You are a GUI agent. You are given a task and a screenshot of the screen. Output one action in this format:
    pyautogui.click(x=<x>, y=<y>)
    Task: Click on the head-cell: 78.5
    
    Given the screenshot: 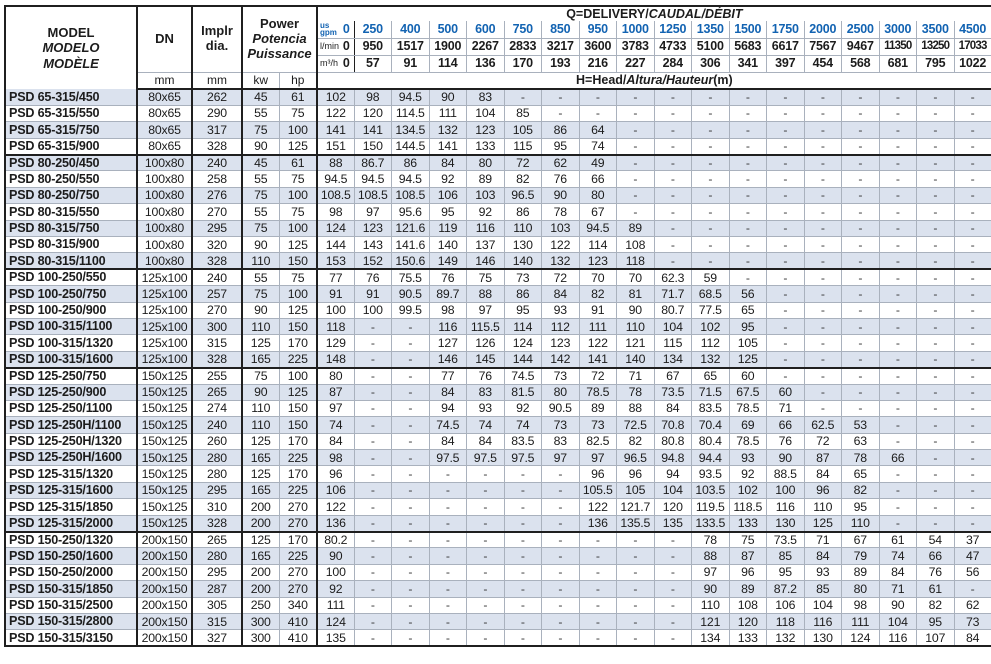 What is the action you would take?
    pyautogui.click(x=598, y=392)
    